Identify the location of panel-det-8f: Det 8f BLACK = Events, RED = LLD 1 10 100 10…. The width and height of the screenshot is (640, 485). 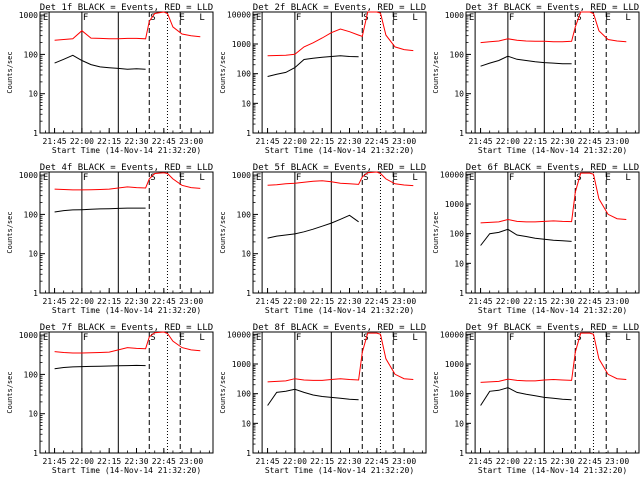
(323, 399).